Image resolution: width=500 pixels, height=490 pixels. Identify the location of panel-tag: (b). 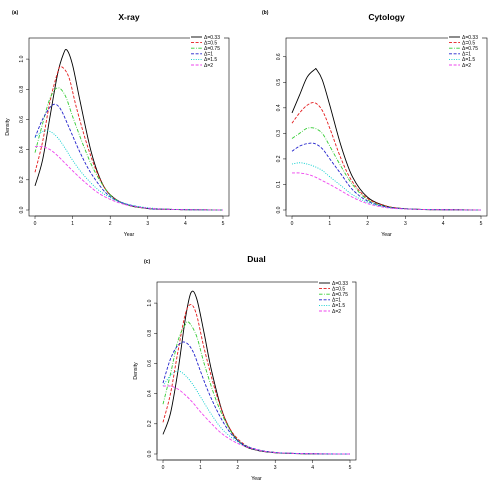
(265, 13).